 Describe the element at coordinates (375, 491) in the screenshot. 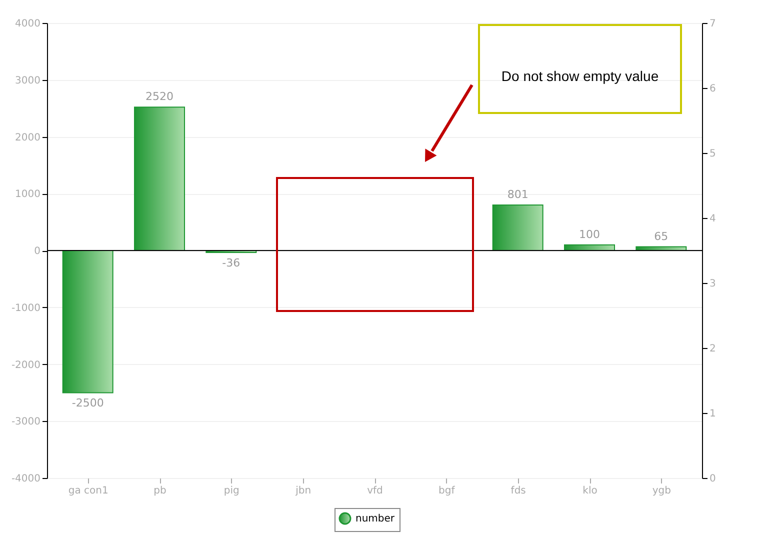

I see `x-tick-label: vfd` at that location.